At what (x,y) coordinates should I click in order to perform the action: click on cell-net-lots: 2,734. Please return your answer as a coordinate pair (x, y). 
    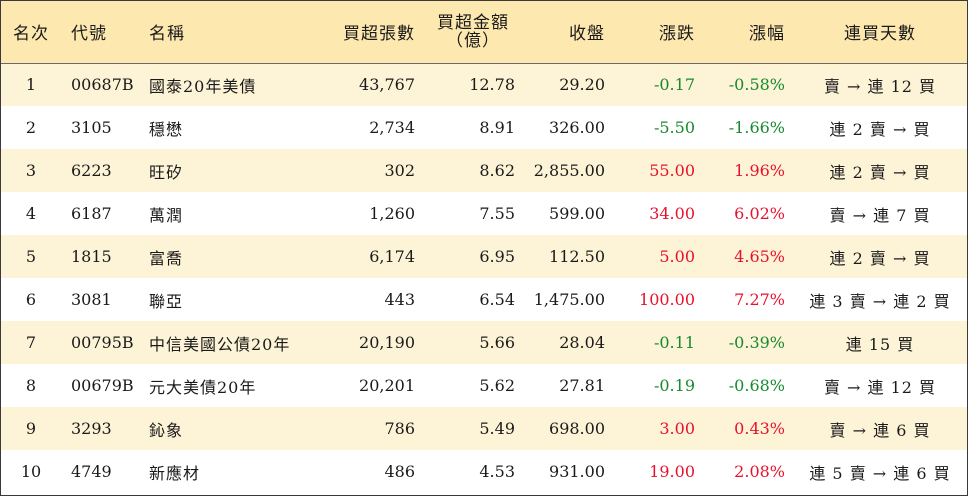
    Looking at the image, I should click on (392, 127).